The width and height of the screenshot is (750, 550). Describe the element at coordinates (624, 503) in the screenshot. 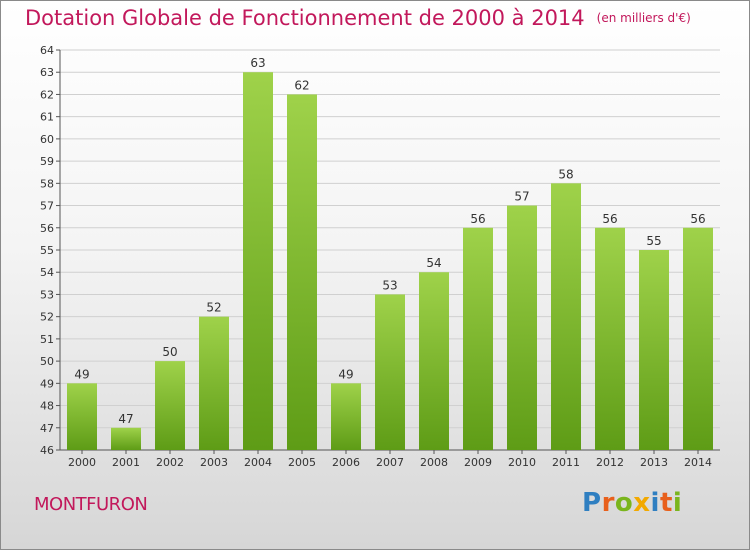

I see `logo-letter: o` at that location.